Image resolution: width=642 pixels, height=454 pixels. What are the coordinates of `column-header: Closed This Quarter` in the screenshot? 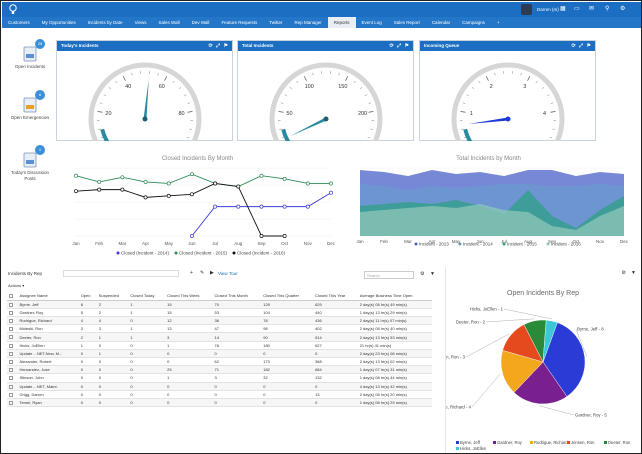 It's located at (287, 296).